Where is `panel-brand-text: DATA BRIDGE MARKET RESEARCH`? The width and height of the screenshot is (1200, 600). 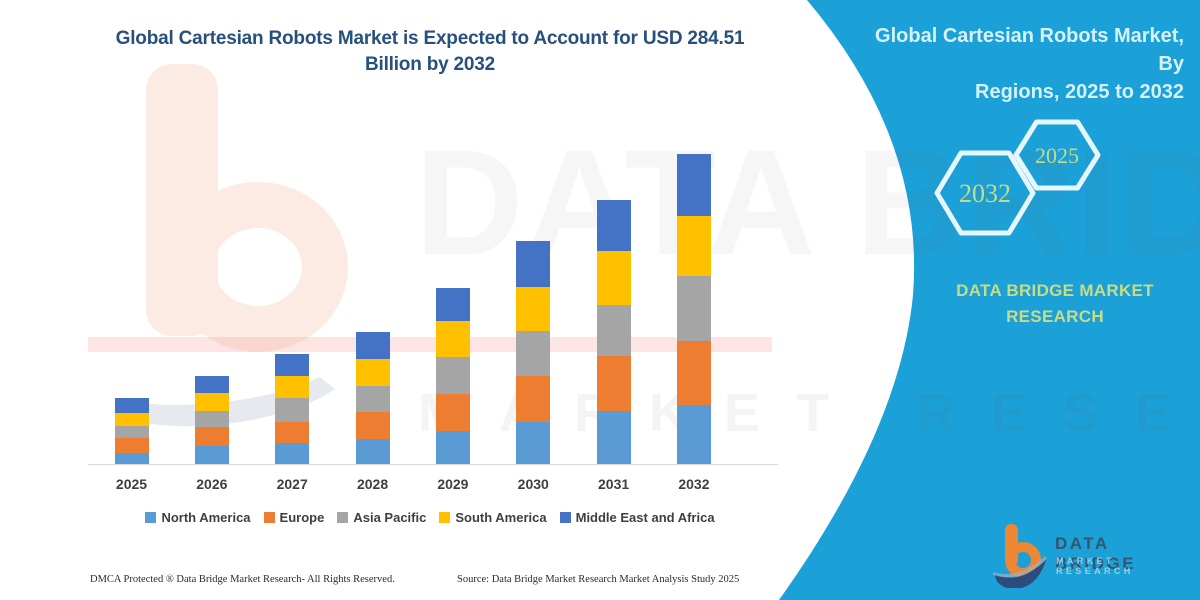 panel-brand-text: DATA BRIDGE MARKET RESEARCH is located at coordinates (1055, 304).